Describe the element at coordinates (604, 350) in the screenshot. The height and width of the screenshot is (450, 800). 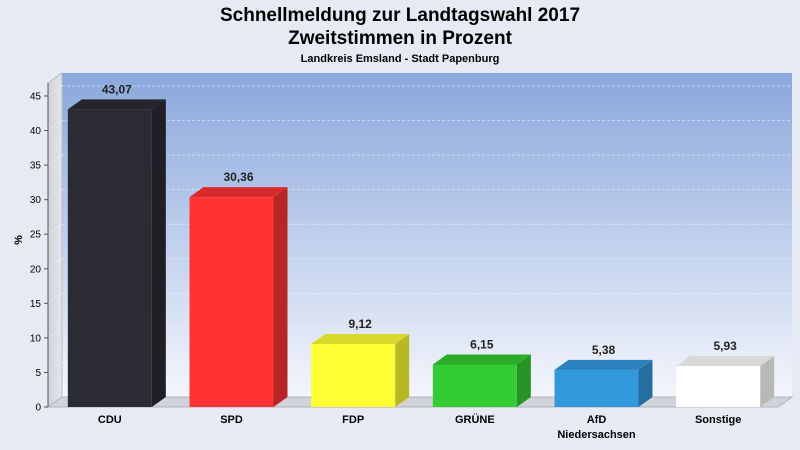
I see `data-label: 5,38` at that location.